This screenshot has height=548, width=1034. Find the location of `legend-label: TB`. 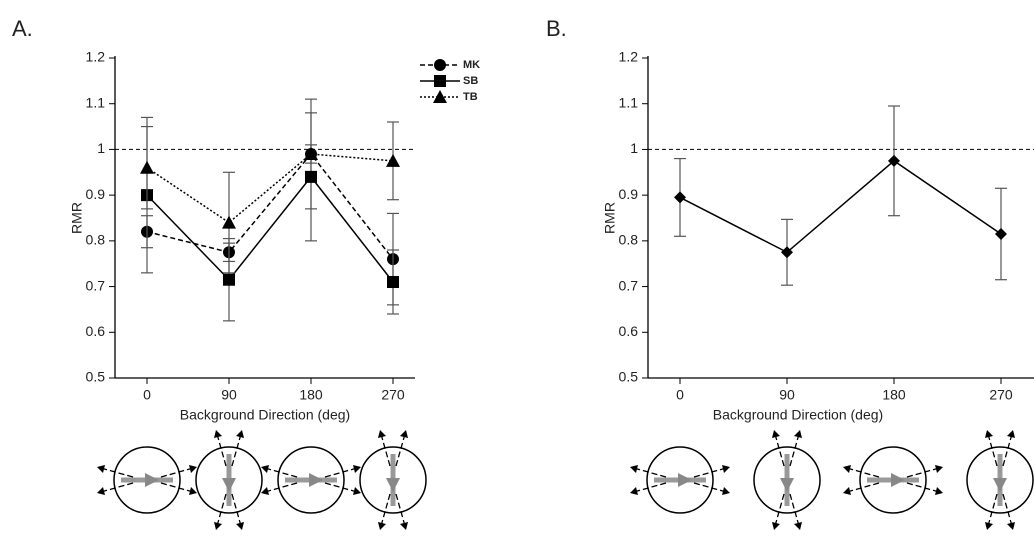

legend-label: TB is located at coordinates (470, 97).